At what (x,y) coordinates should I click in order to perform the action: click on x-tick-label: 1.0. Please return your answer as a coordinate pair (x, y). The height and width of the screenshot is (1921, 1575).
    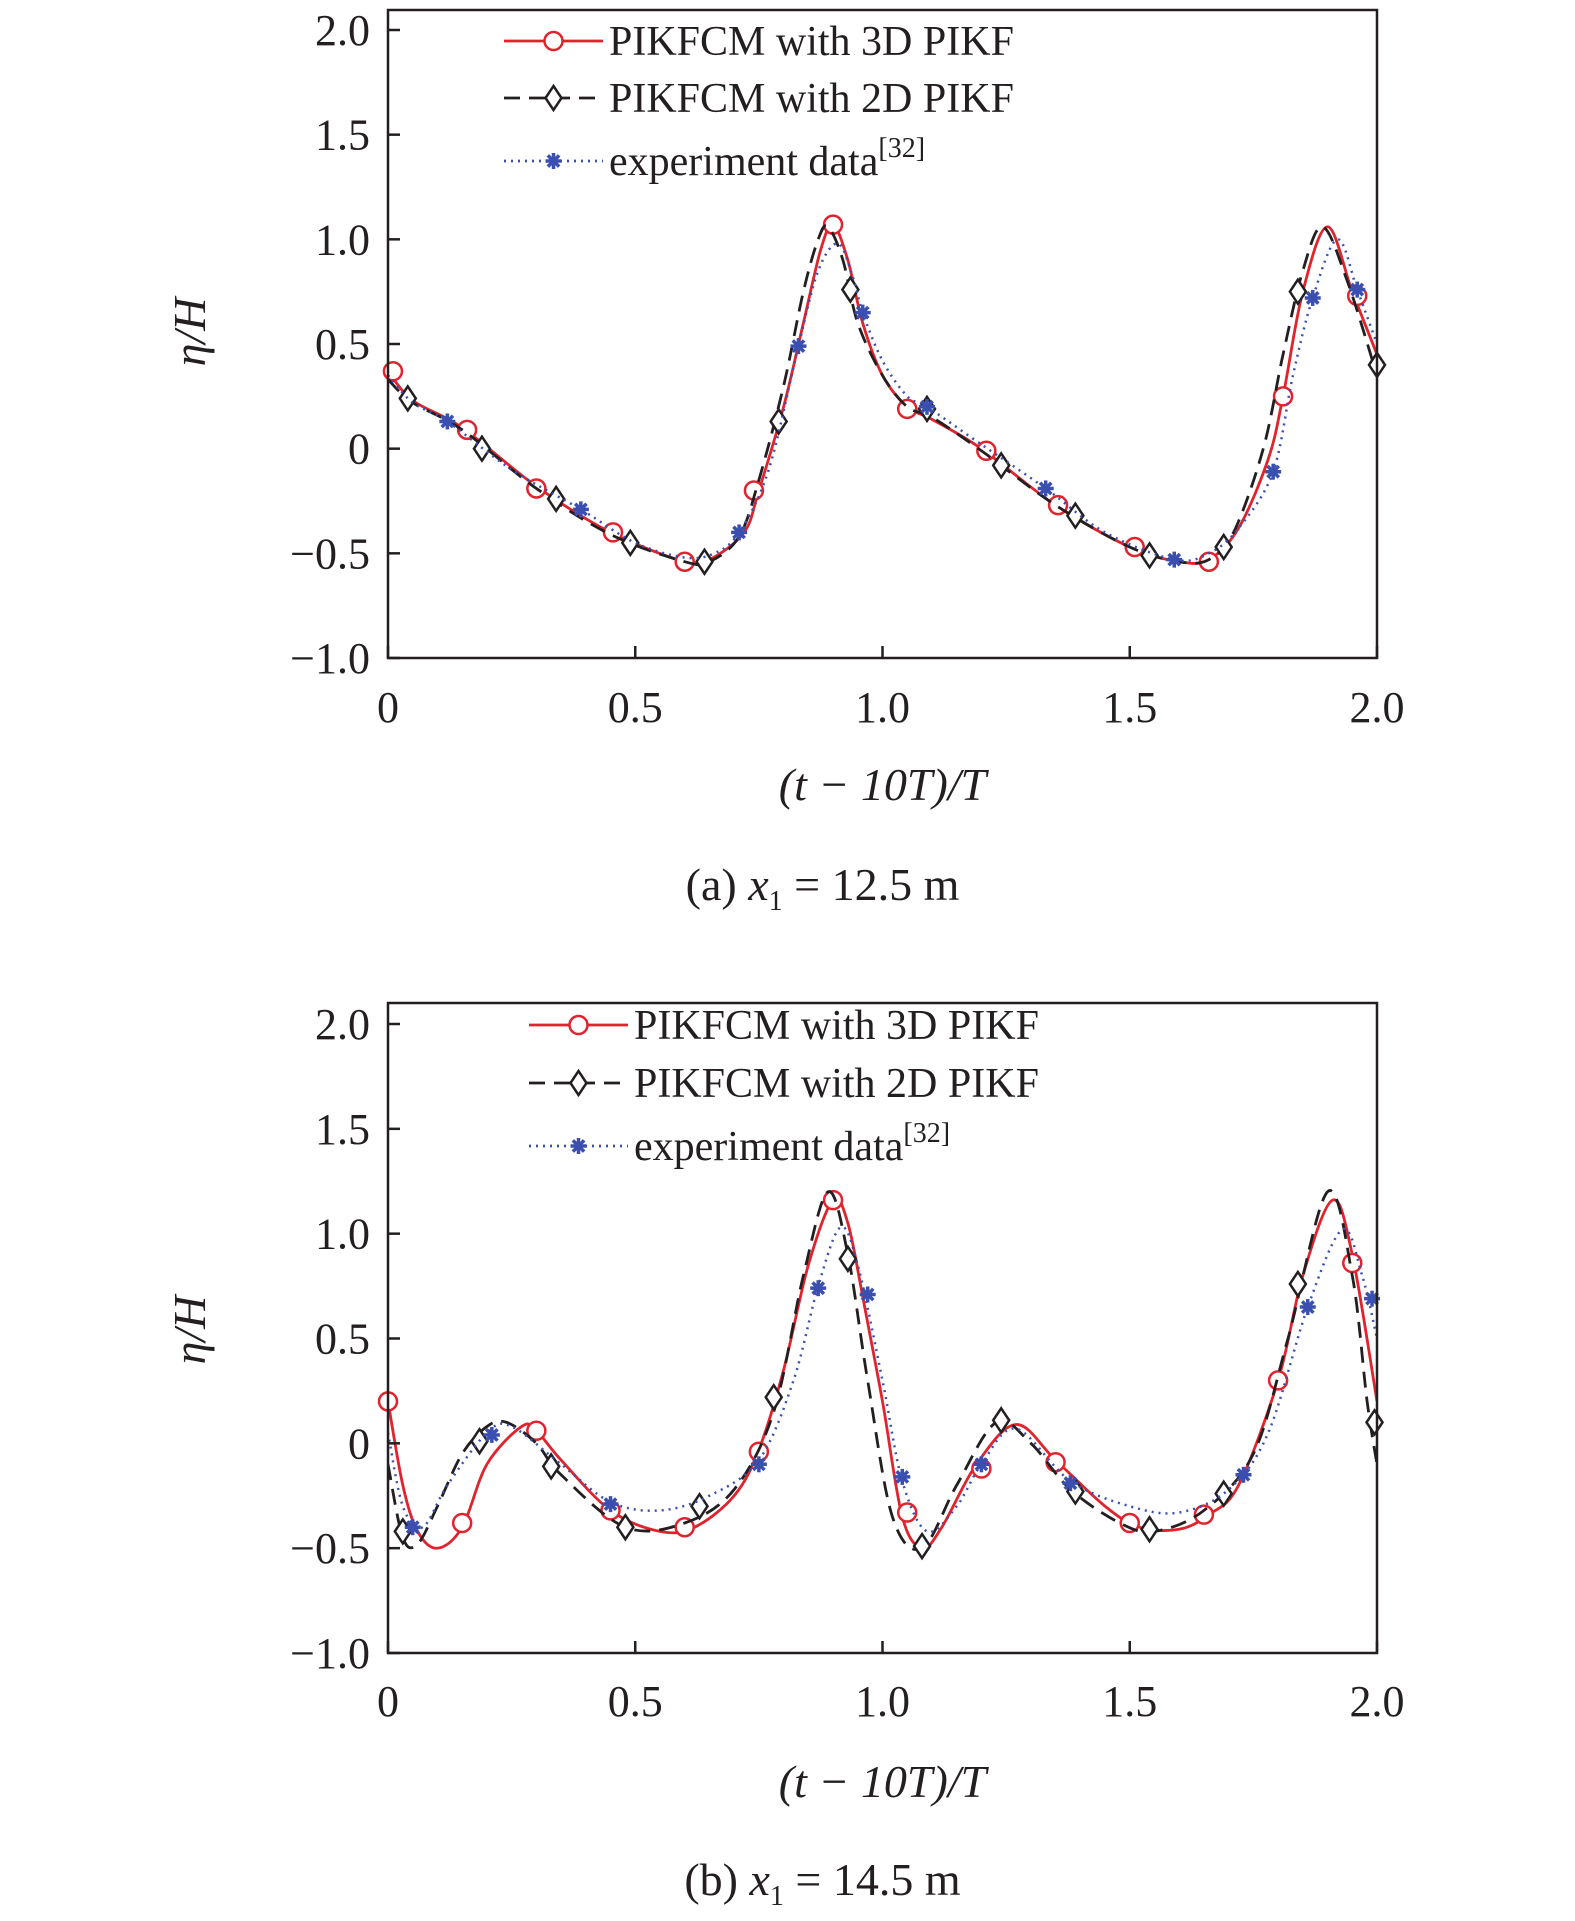
    Looking at the image, I should click on (882, 1701).